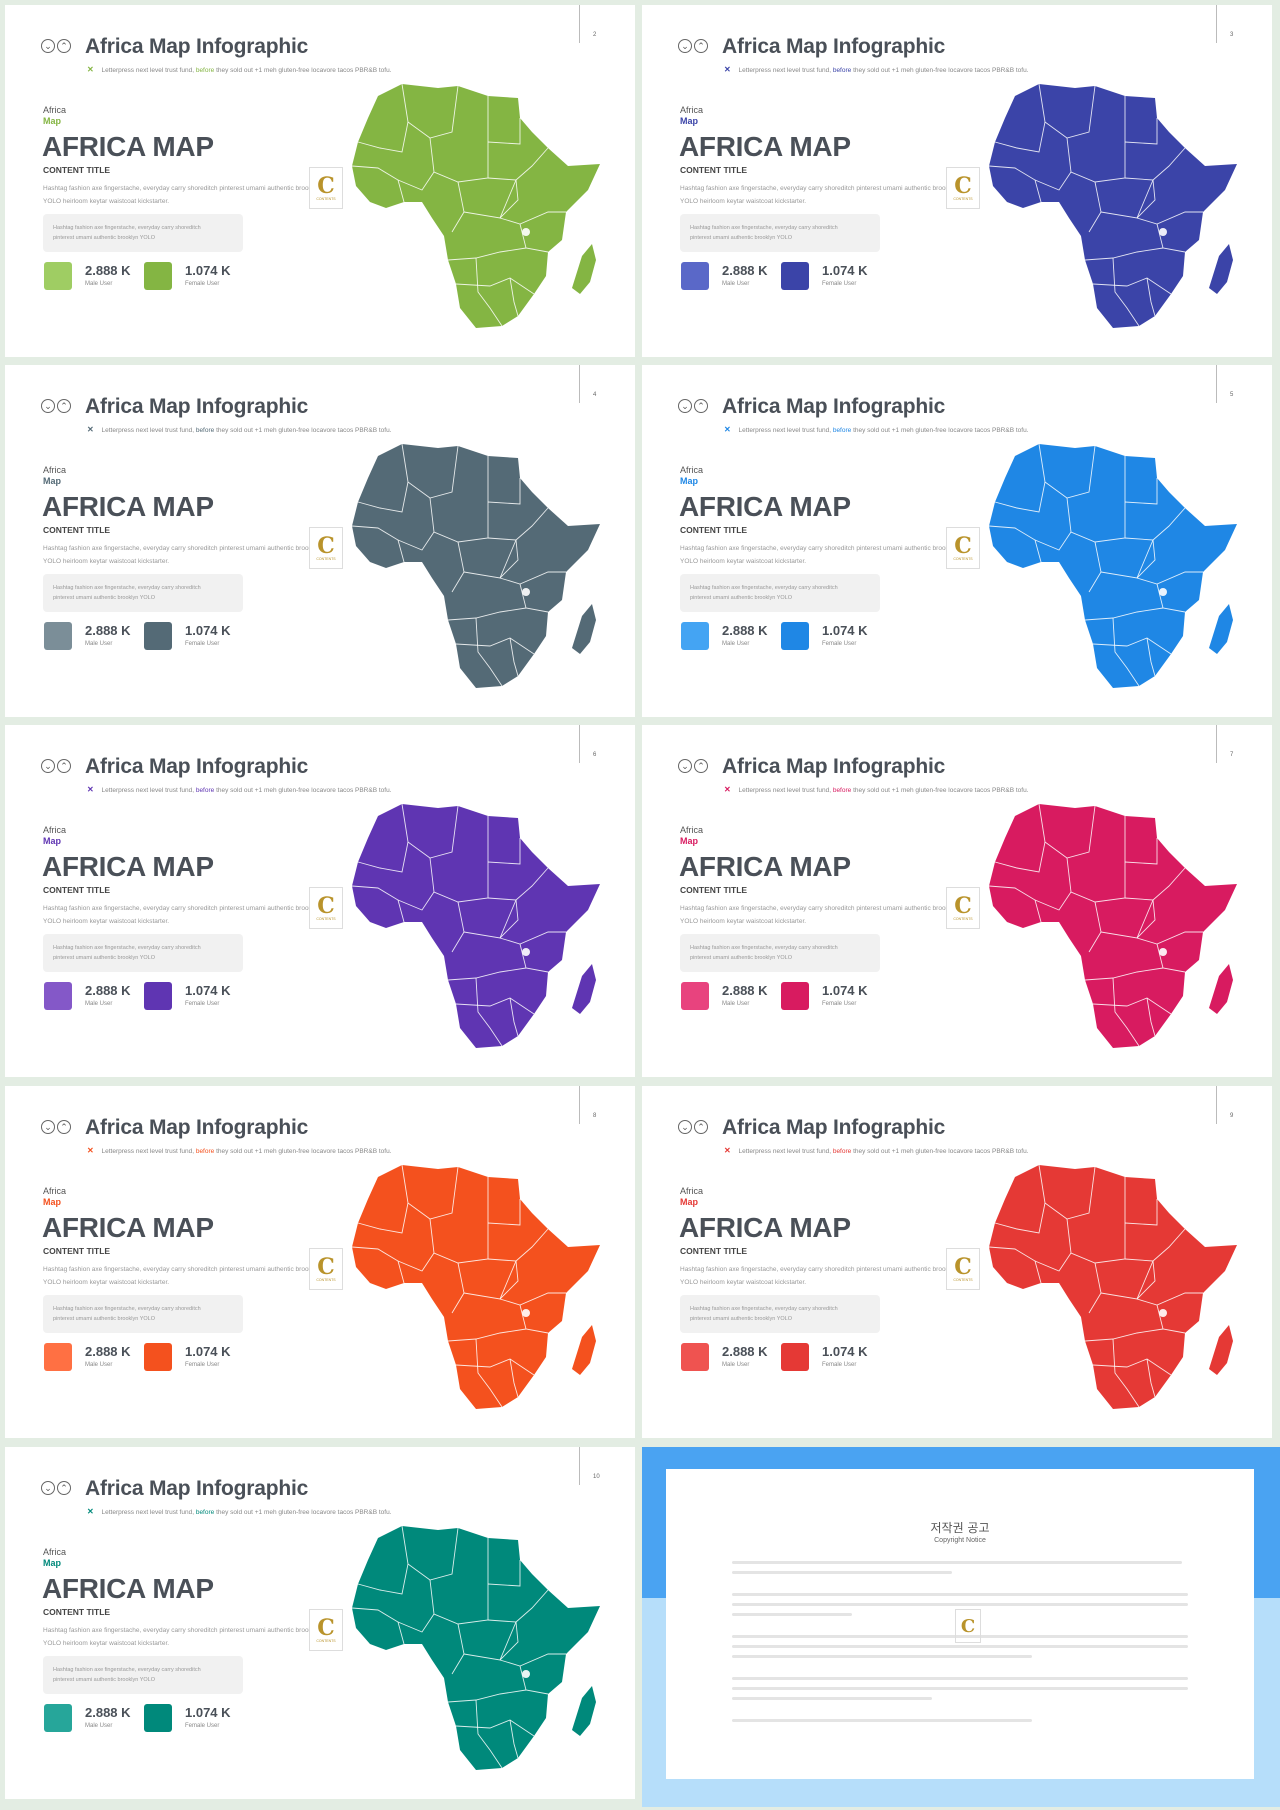  I want to click on copyright-notice-slide: 저작권 공고 Copyright Notice C, so click(961, 1627).